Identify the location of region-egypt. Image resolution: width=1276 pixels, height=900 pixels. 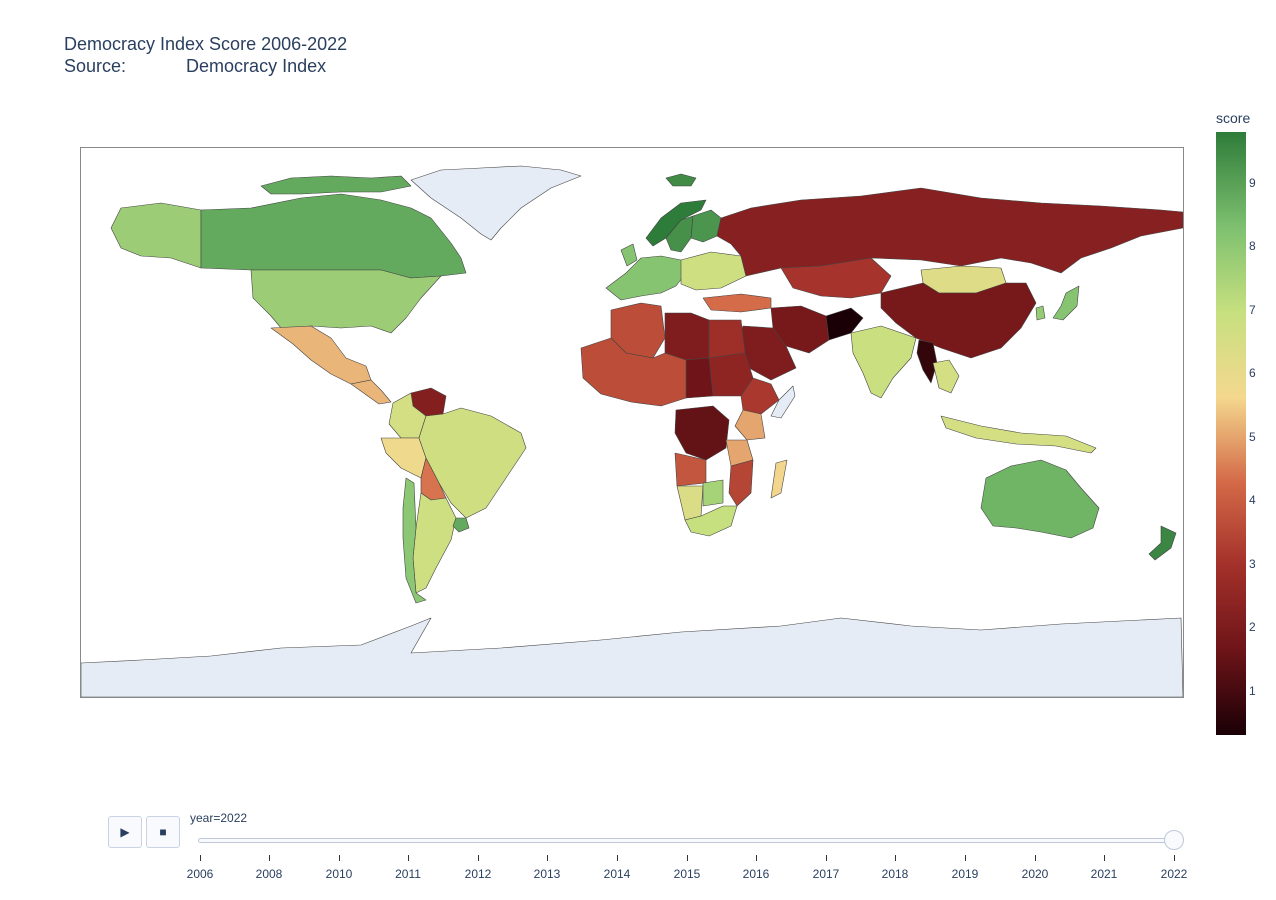
(727, 339).